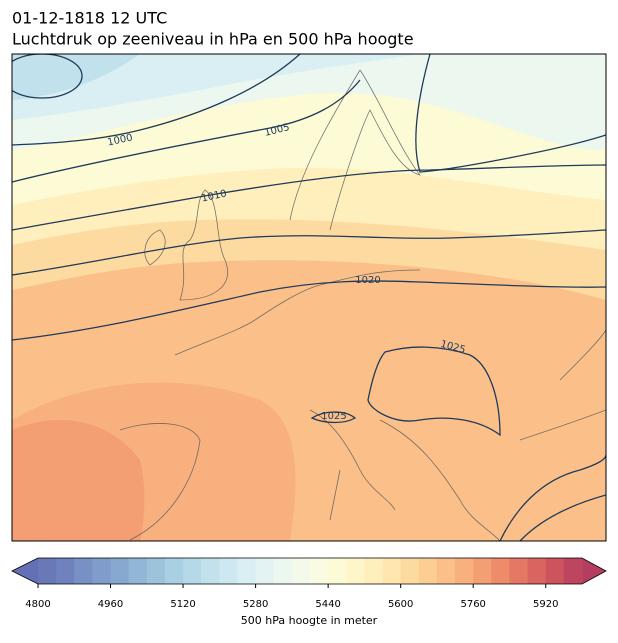  Describe the element at coordinates (594, 571) in the screenshot. I see `colorbar-over` at that location.